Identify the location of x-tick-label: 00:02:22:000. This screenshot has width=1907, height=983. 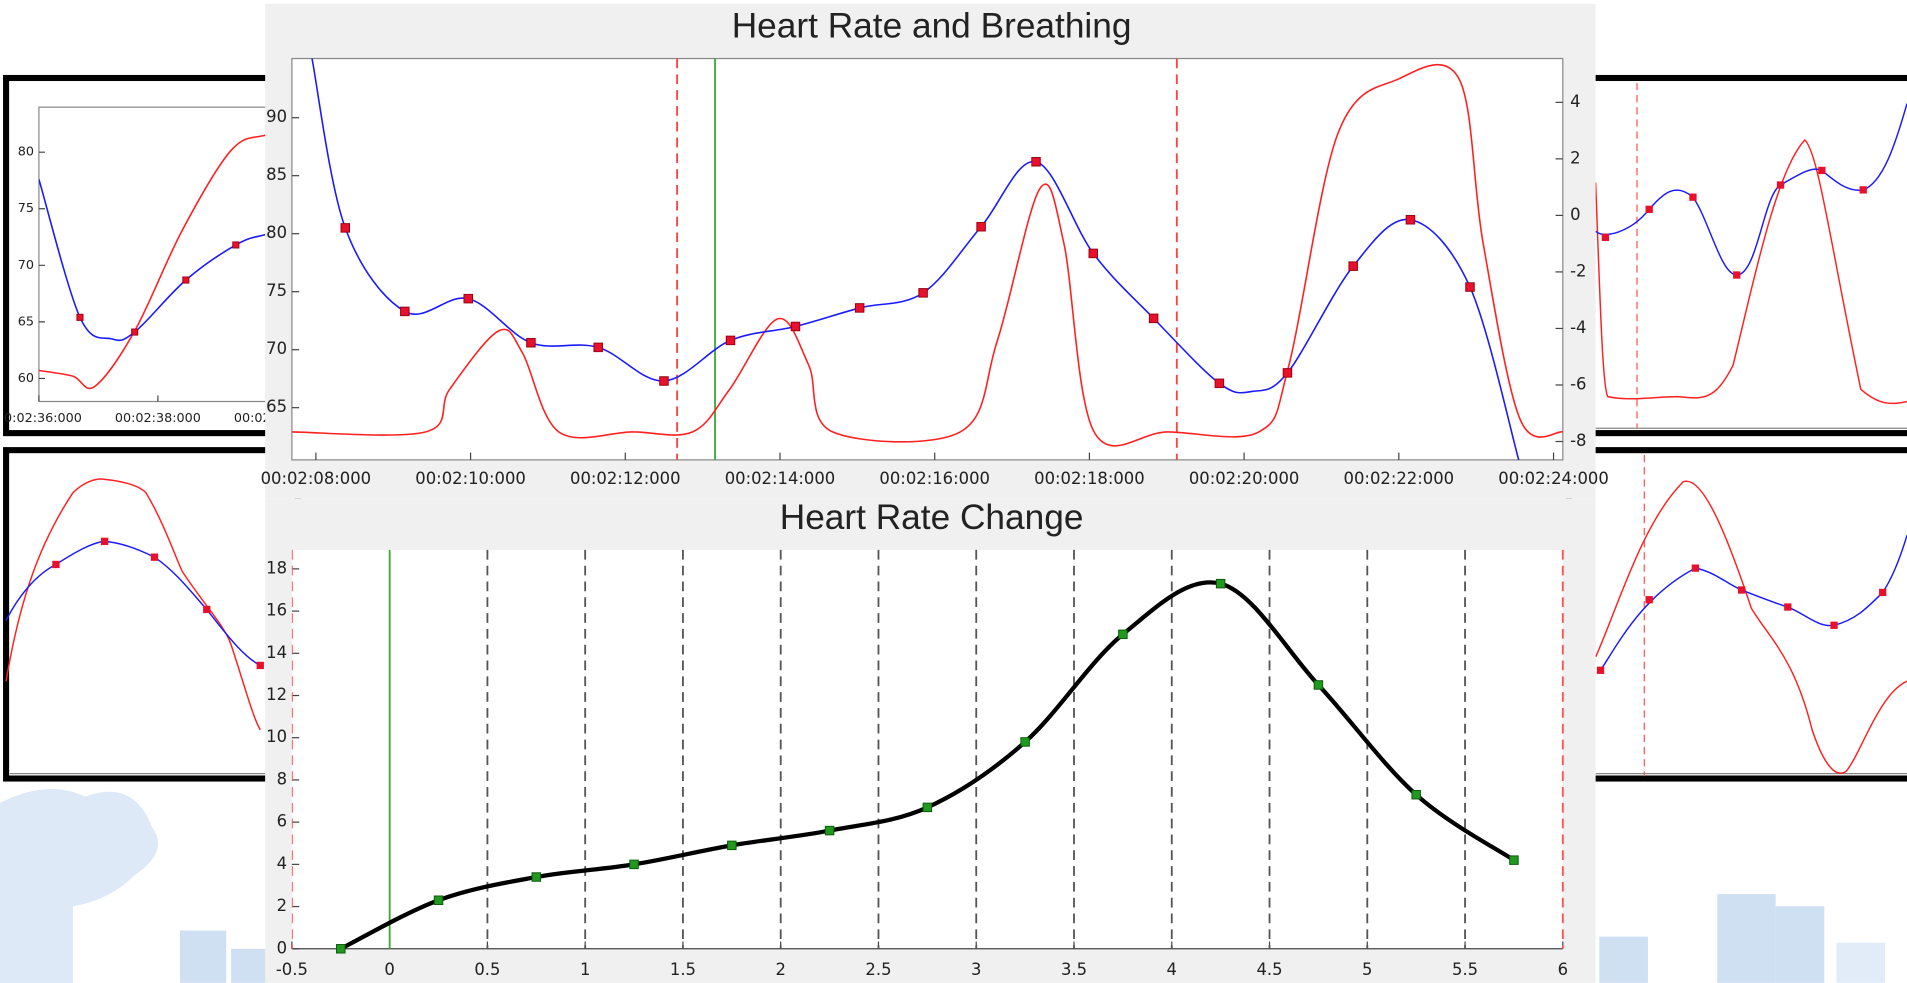
(1399, 478).